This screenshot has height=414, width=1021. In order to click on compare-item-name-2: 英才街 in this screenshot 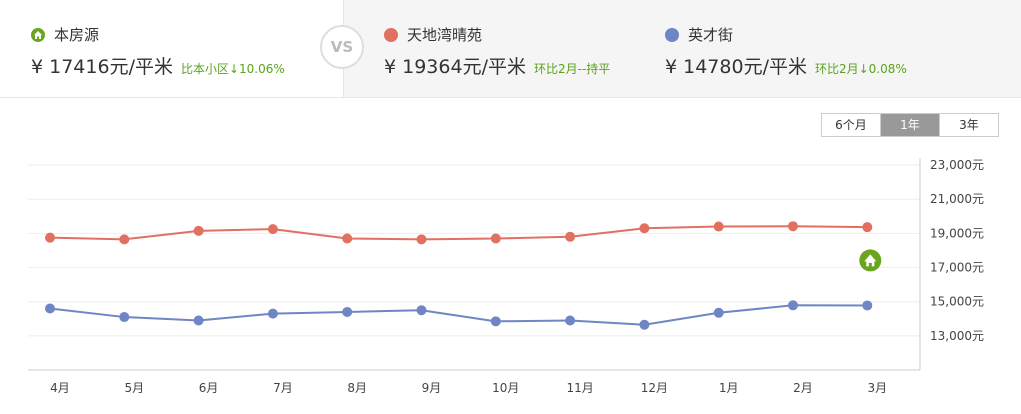, I will do `click(711, 35)`.